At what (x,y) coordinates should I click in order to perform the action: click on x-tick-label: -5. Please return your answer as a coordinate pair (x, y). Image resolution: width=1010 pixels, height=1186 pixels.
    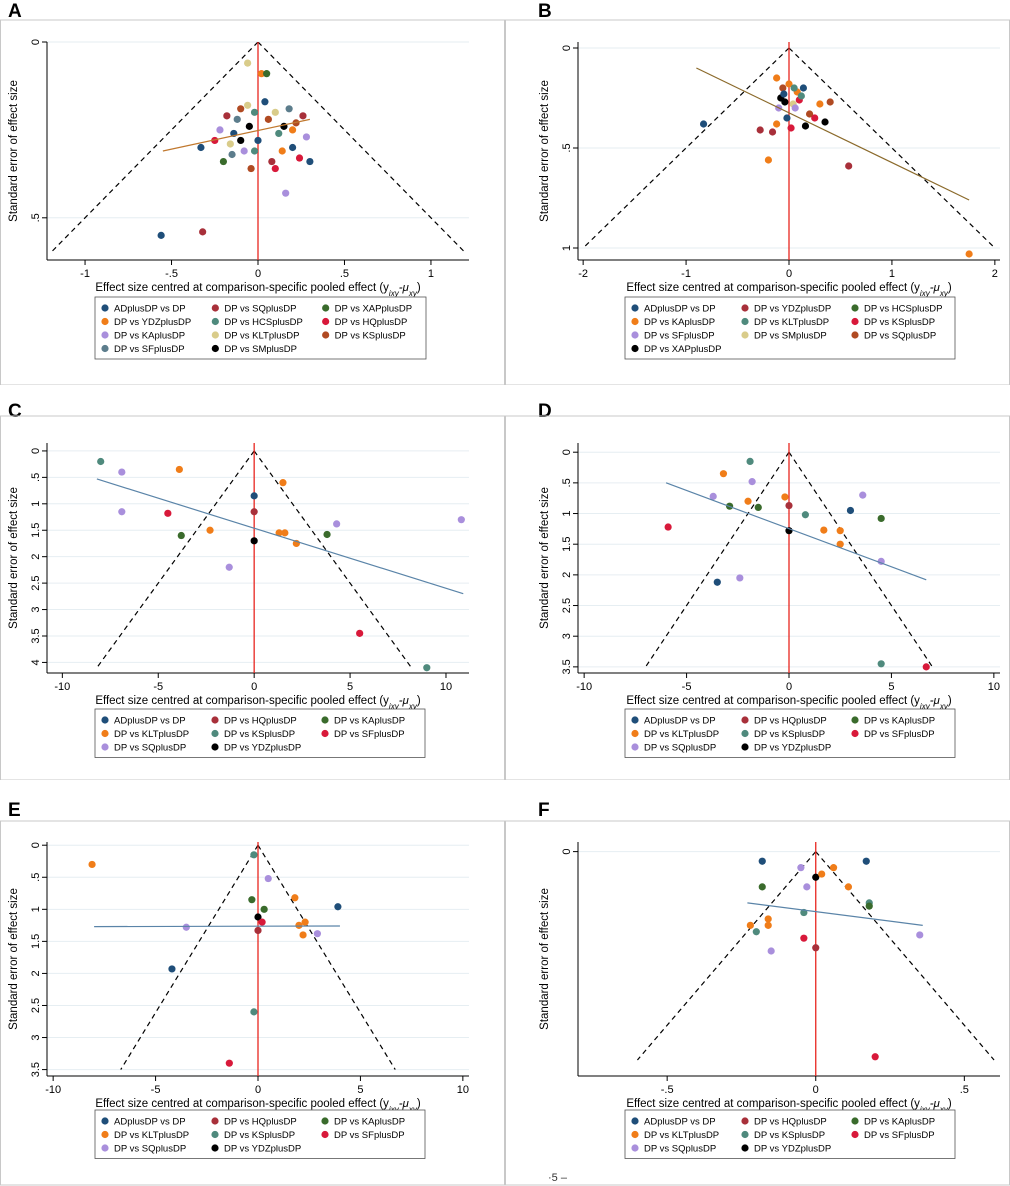
    Looking at the image, I should click on (156, 1090).